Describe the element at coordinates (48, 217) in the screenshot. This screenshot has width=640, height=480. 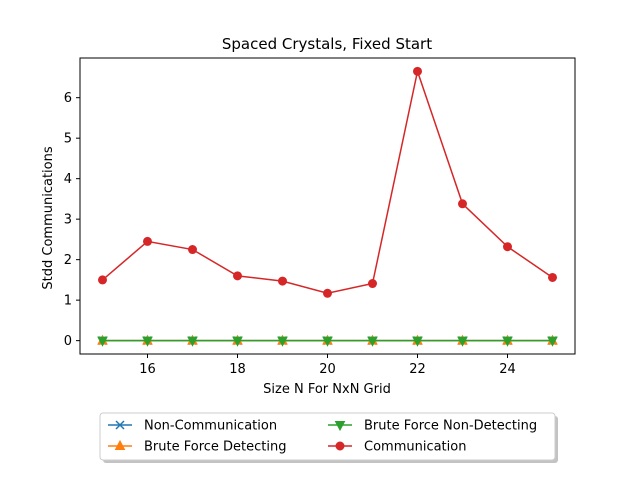
I see `y-axis-title: Stdd Communications` at that location.